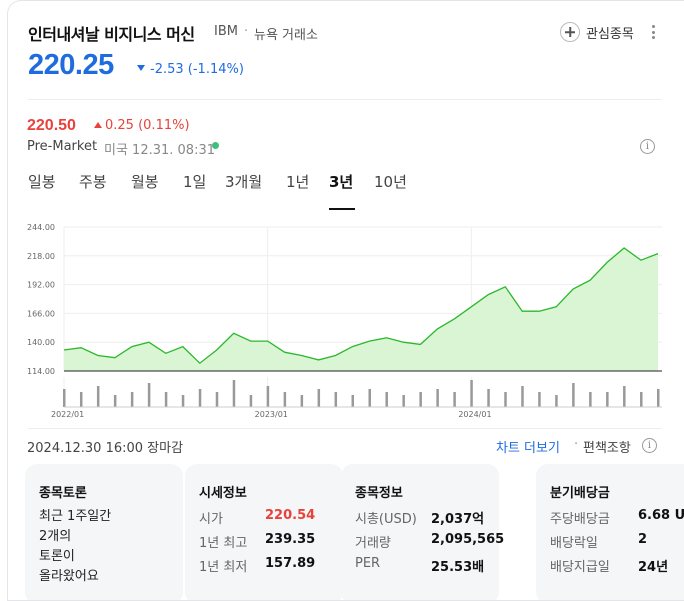 The image size is (684, 601). I want to click on dividend-per-share-value: 6.68 U, so click(661, 515).